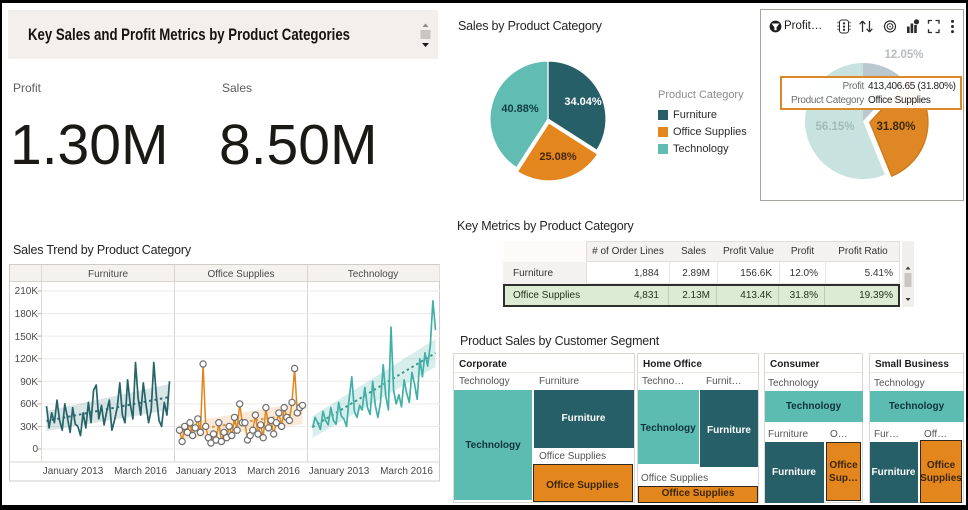 This screenshot has width=968, height=510. Describe the element at coordinates (27, 291) in the screenshot. I see `svg-text: 210K` at that location.